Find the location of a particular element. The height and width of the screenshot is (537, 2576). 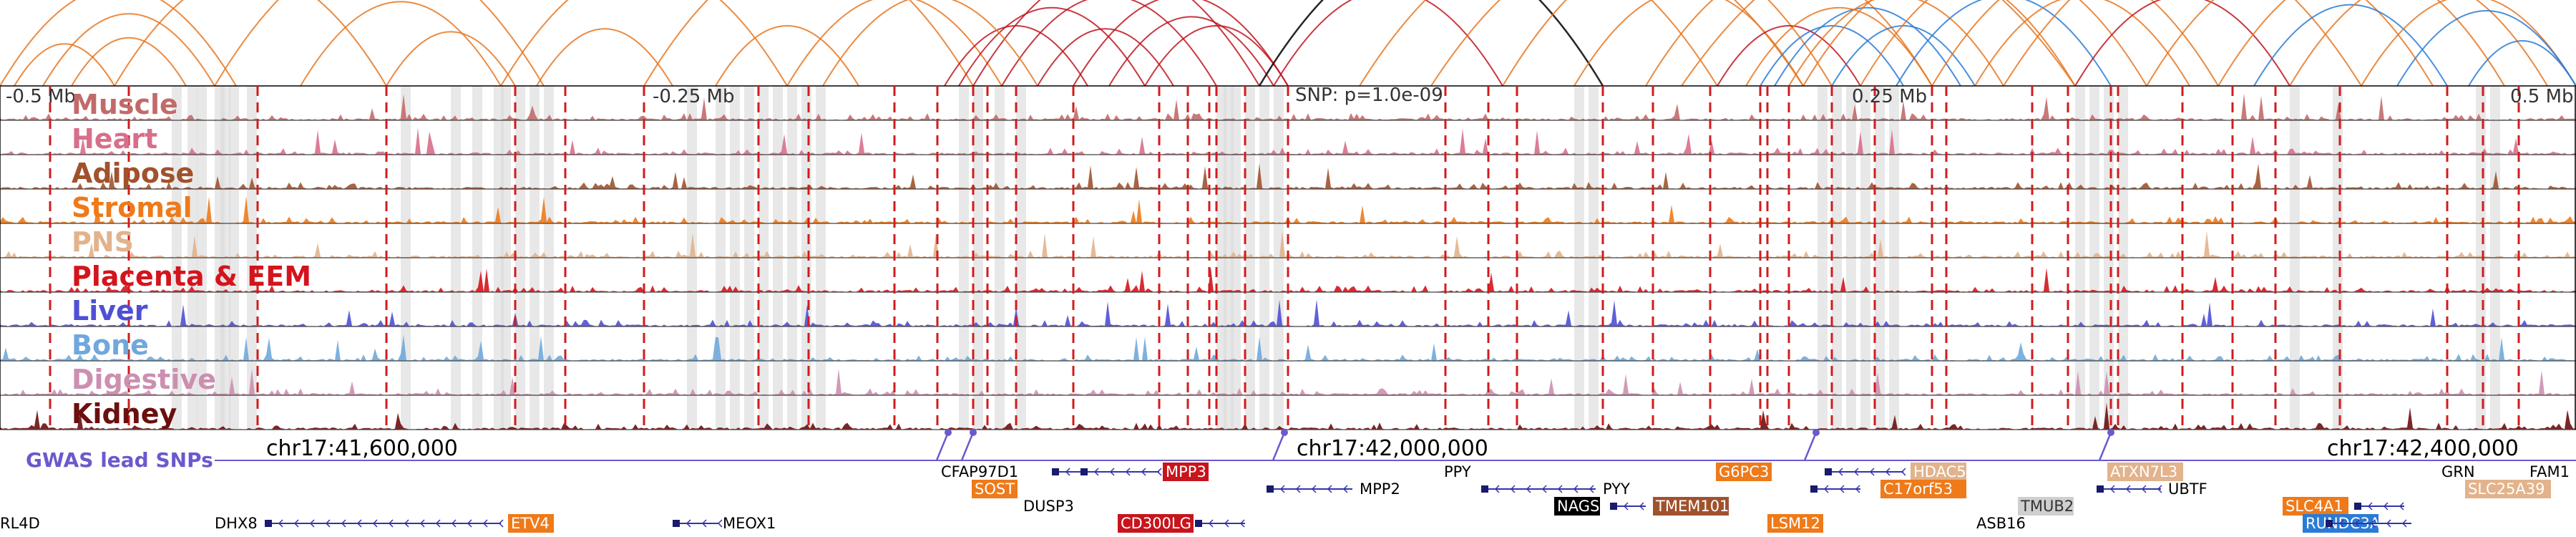

gwas-marker is located at coordinates (1279, 446).